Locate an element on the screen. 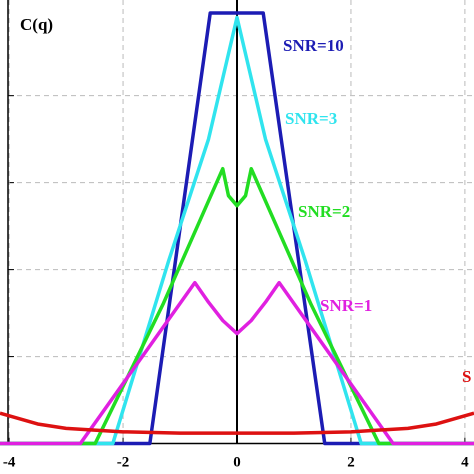 The width and height of the screenshot is (474, 474). series-label: SNR=1 is located at coordinates (346, 305).